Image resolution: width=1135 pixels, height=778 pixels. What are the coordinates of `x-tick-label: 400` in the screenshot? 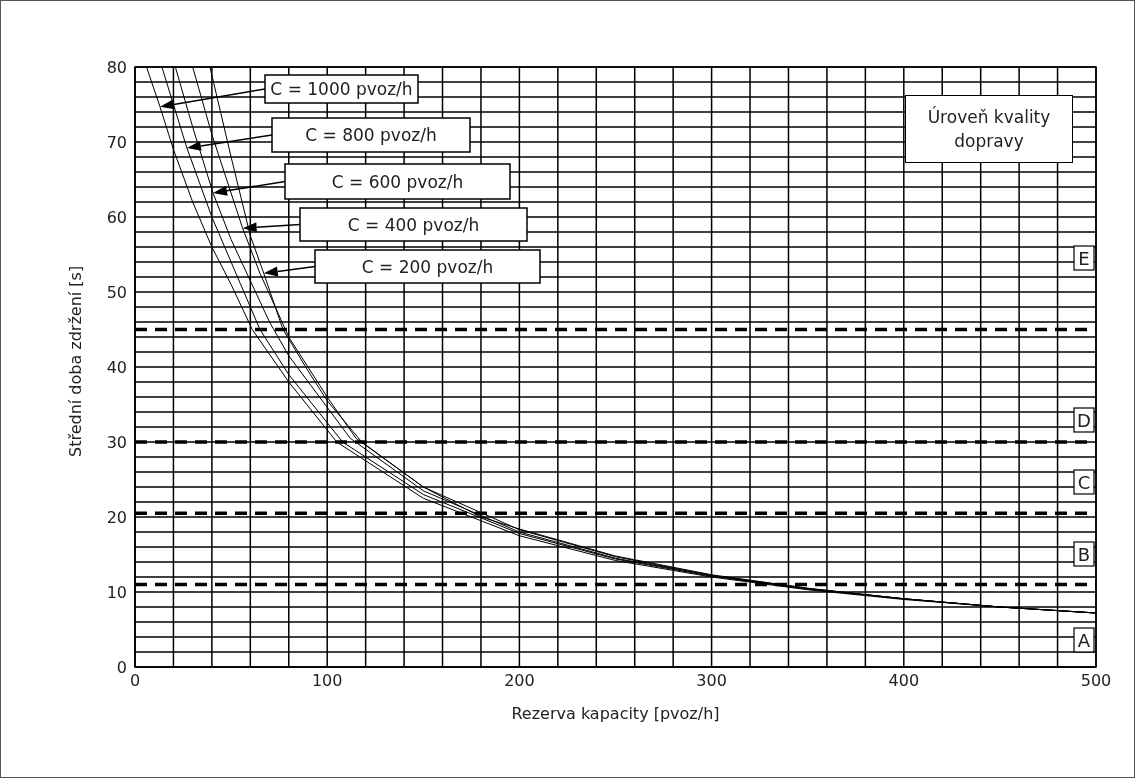 It's located at (904, 681).